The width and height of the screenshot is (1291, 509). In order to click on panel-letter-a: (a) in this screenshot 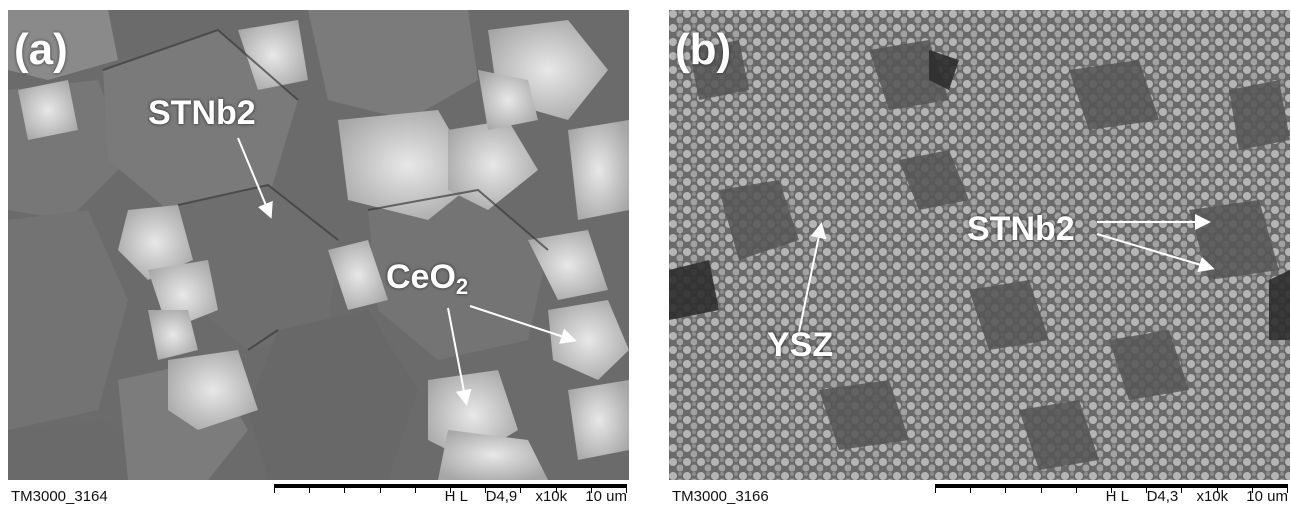, I will do `click(41, 49)`.